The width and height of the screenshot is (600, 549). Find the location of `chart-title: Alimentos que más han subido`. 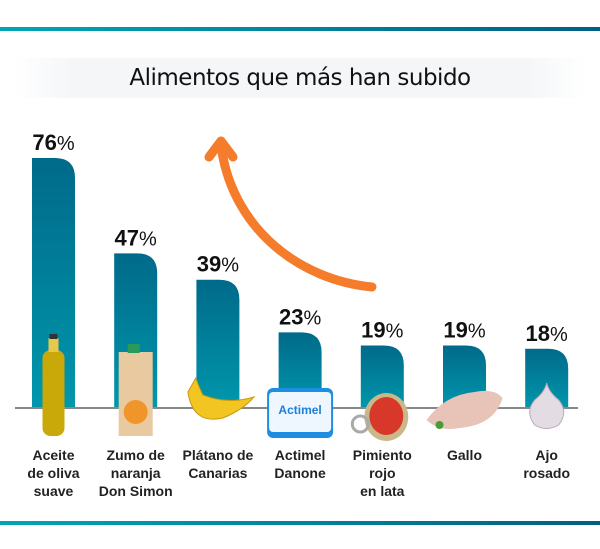

chart-title: Alimentos que más han subido is located at coordinates (300, 78).